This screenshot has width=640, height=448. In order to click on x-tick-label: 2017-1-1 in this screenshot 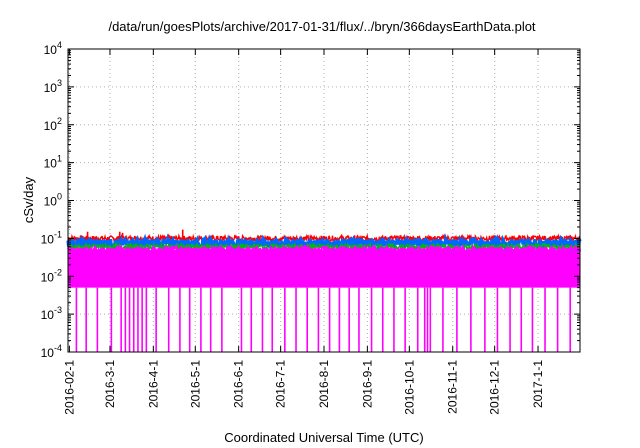, I will do `click(538, 384)`.